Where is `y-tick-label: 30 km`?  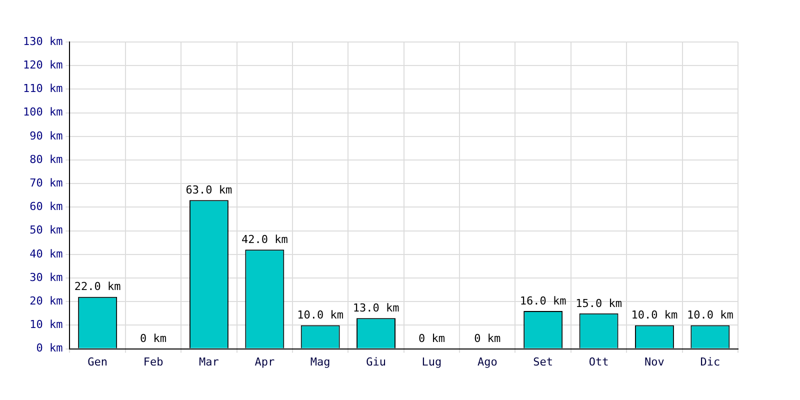 y-tick-label: 30 km is located at coordinates (47, 277).